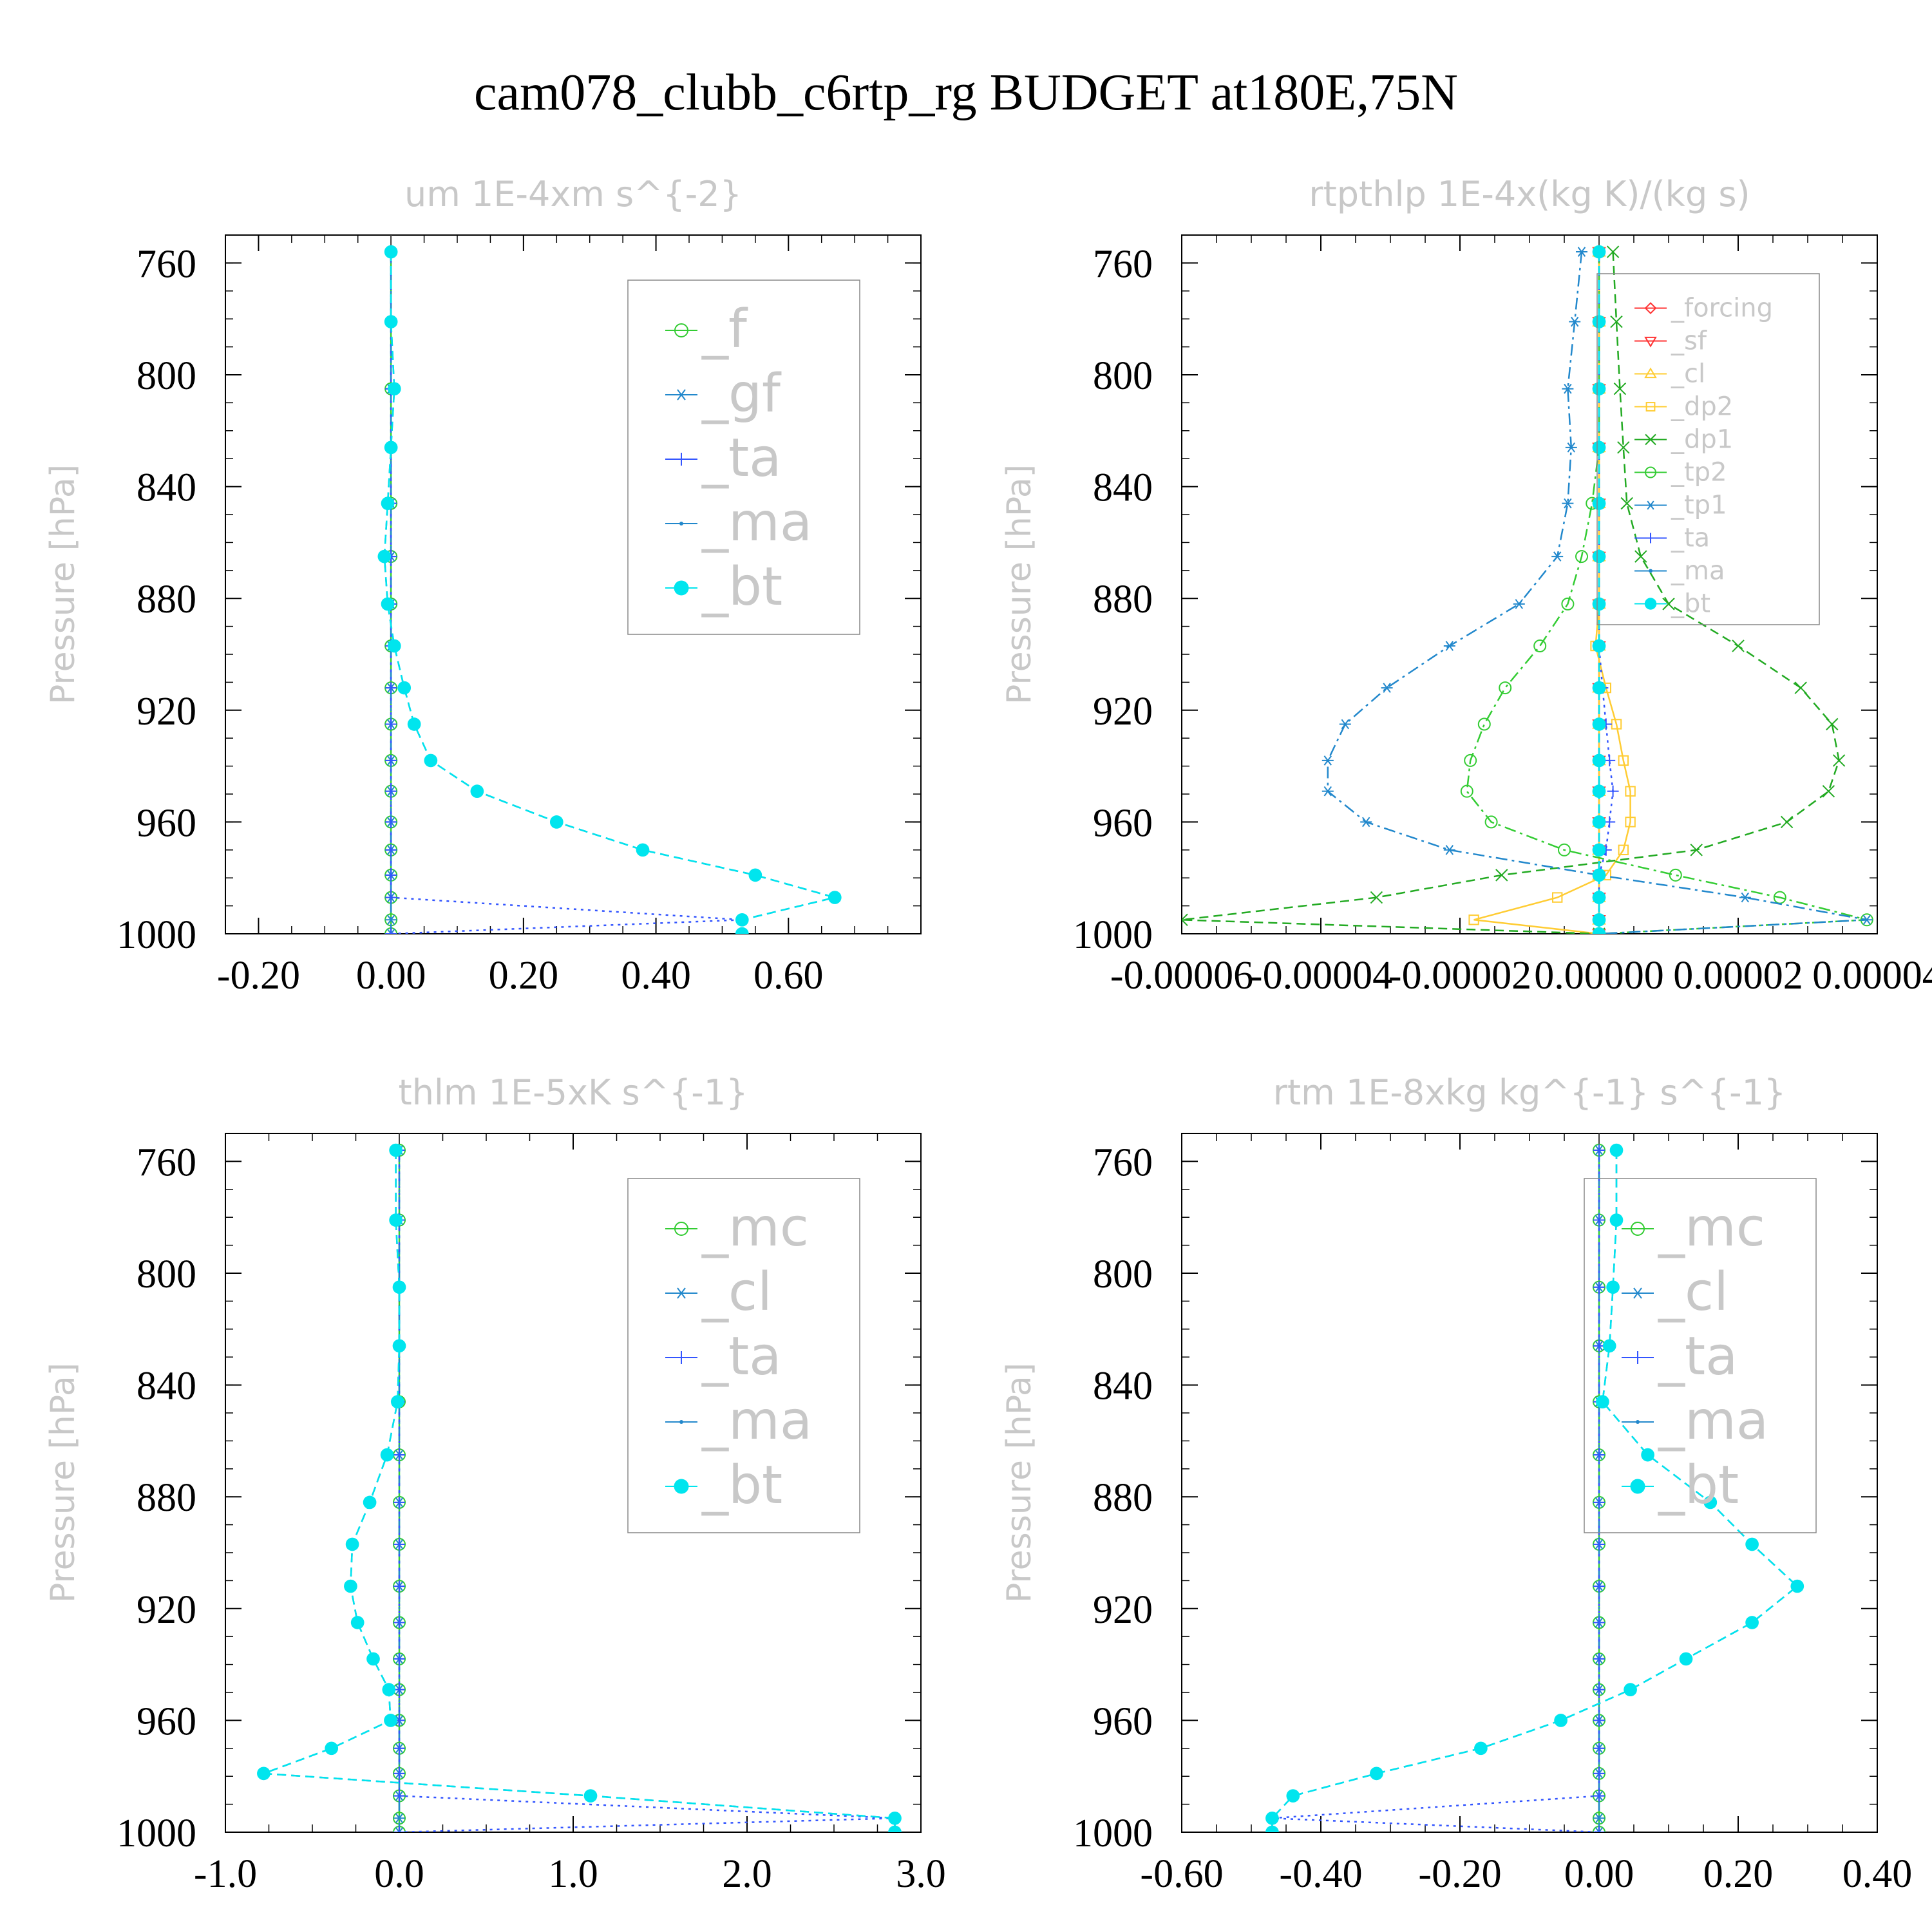 This screenshot has height=1932, width=1932. I want to click on legend-item: _tp1, so click(1680, 505).